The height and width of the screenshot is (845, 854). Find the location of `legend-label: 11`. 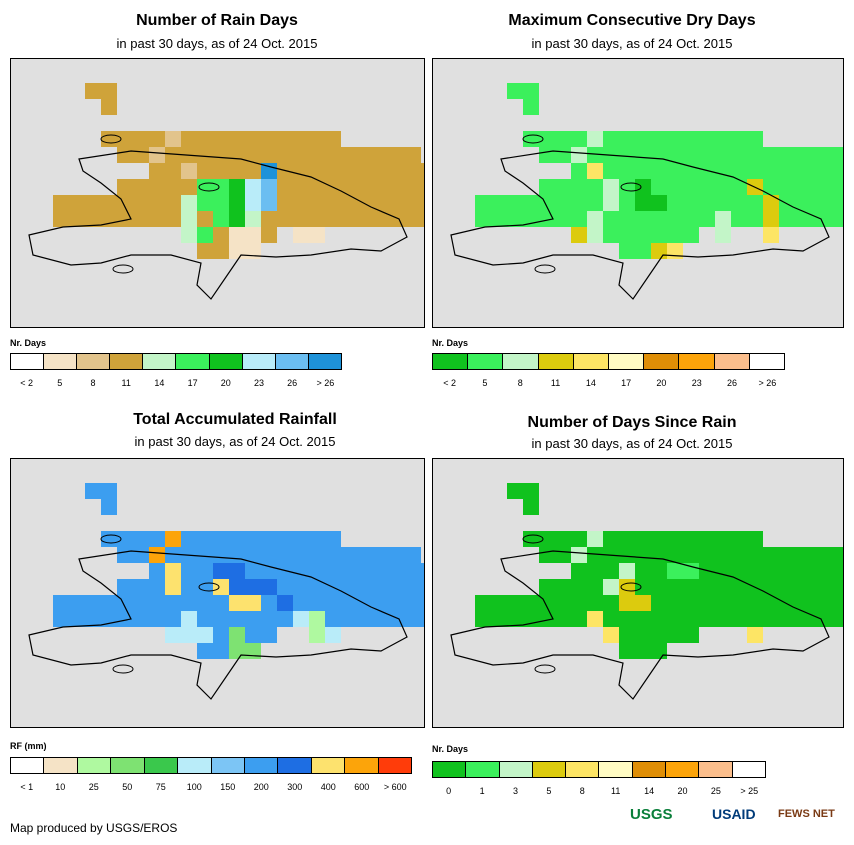

legend-label: 11 is located at coordinates (616, 791).